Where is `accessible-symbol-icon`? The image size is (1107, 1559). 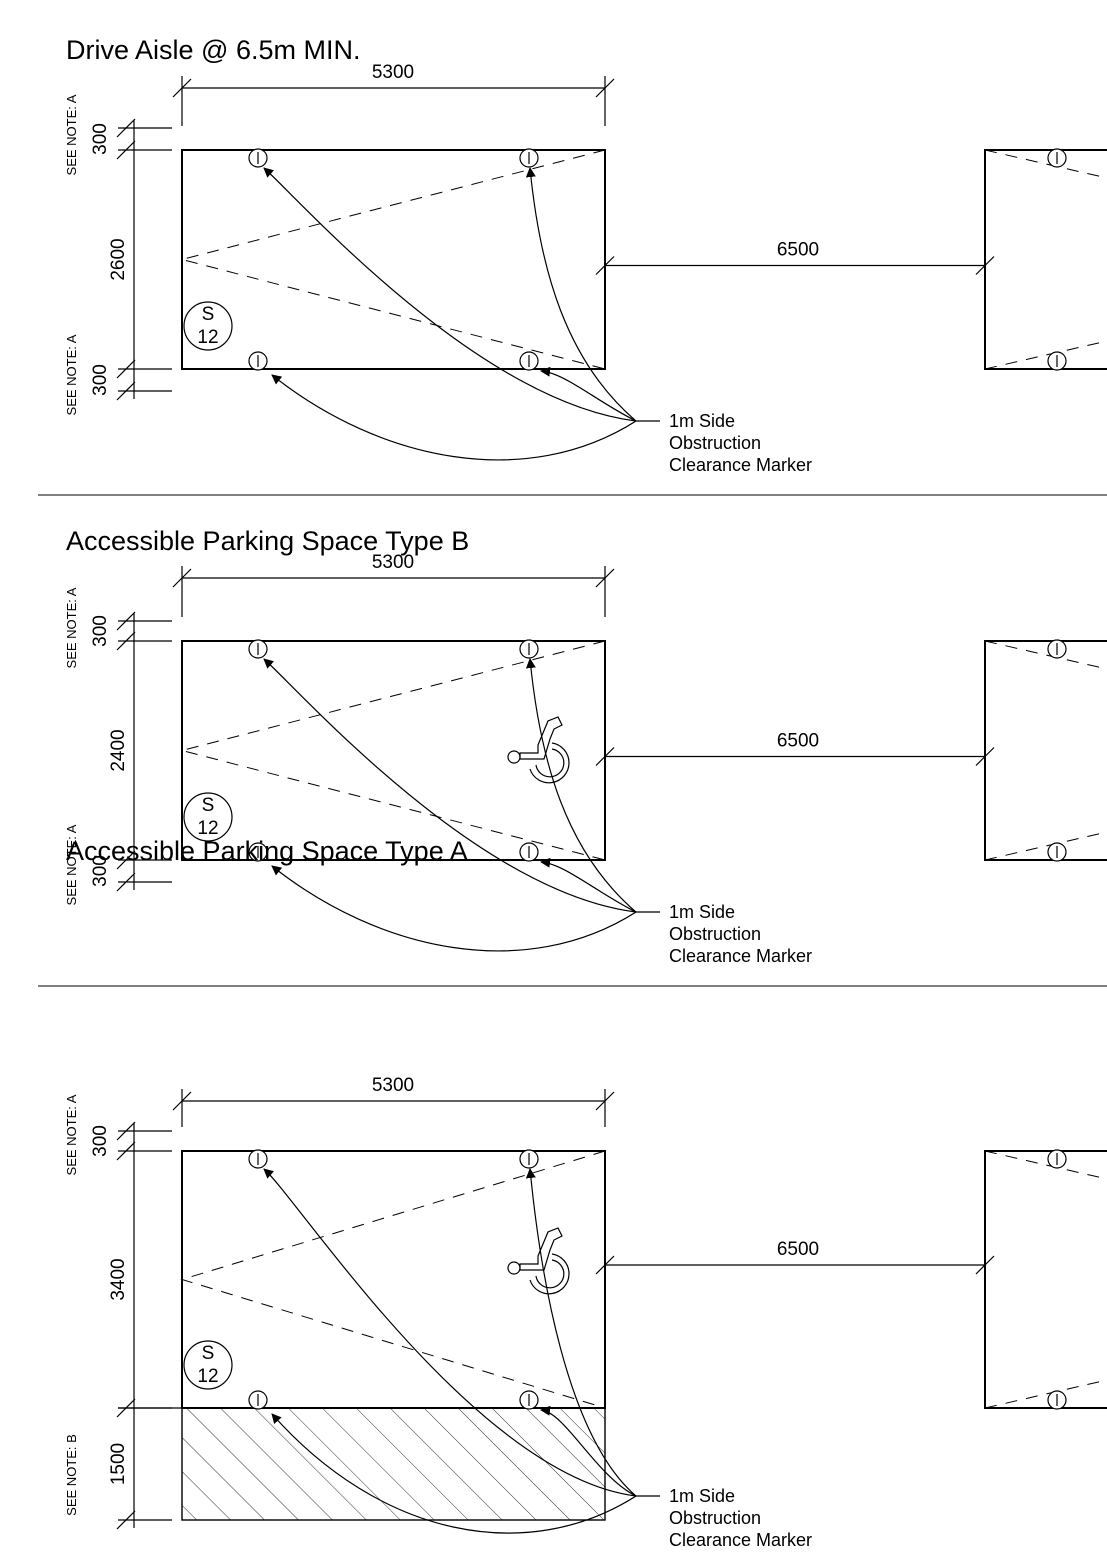
accessible-symbol-icon is located at coordinates (538, 750).